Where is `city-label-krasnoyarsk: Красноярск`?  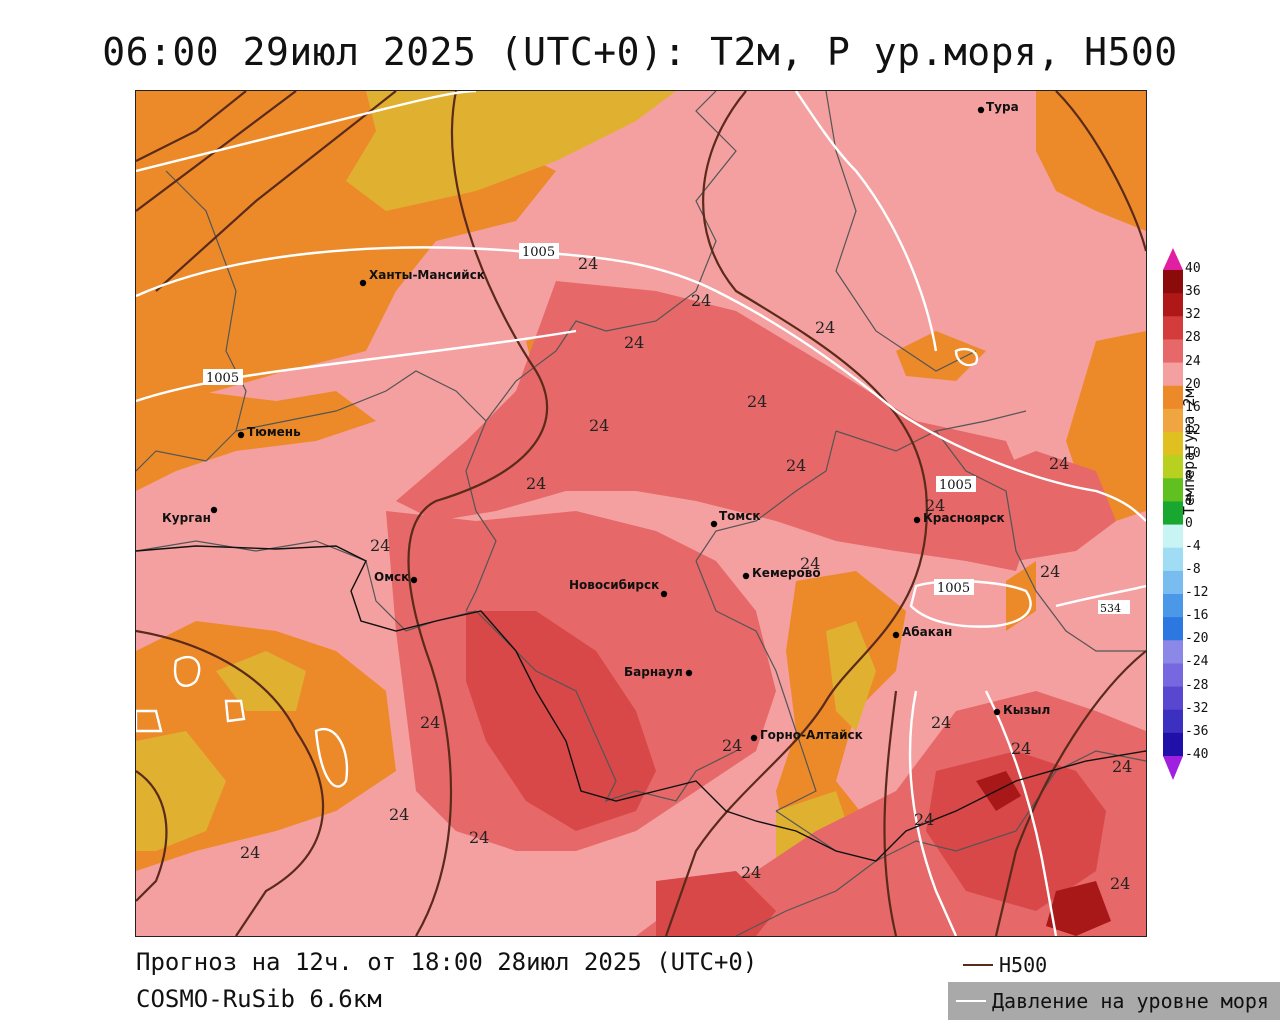 city-label-krasnoyarsk: Красноярск is located at coordinates (964, 518).